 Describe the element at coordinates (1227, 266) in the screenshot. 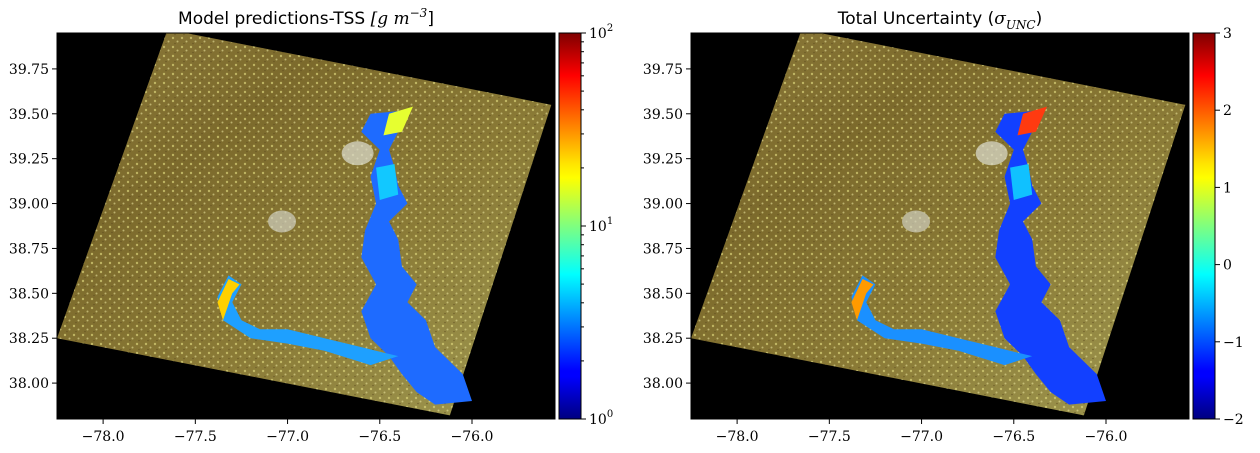

I see `colorbar-tick-label: 0` at that location.